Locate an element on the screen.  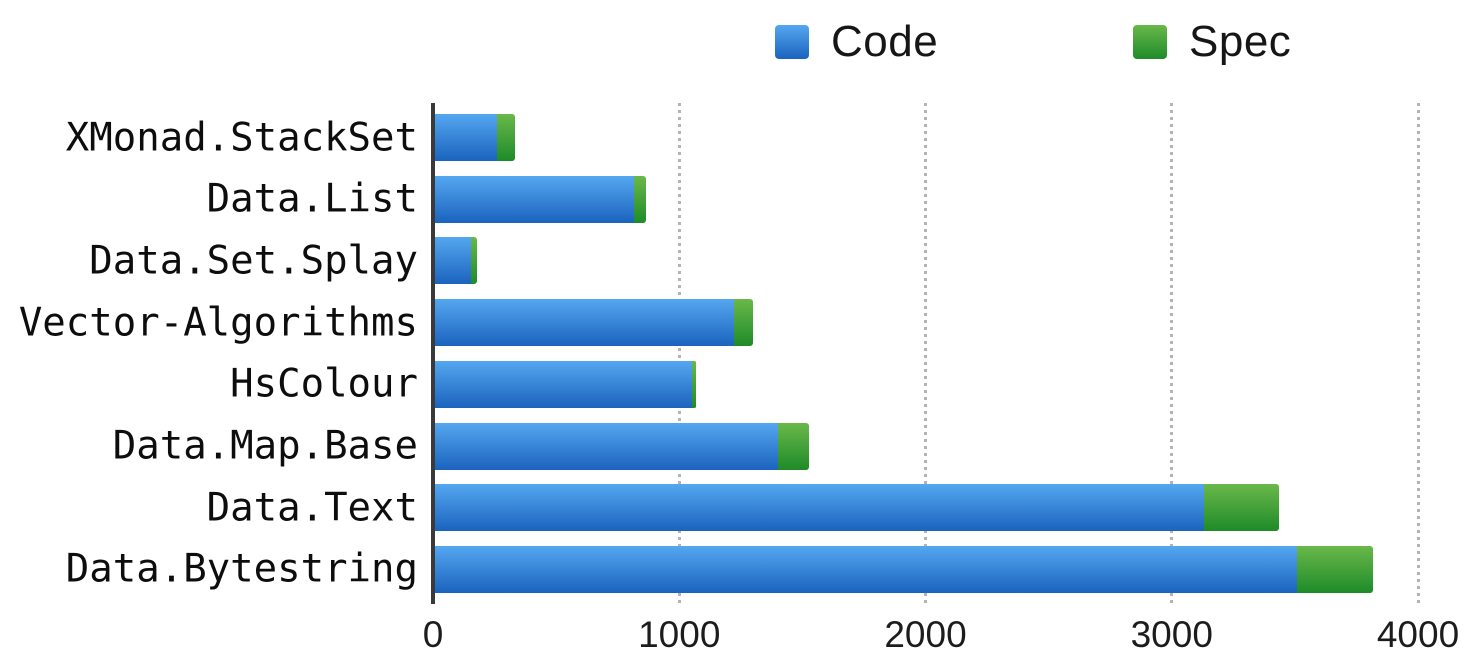
x-axis-tick-label: 4000 is located at coordinates (1418, 634).